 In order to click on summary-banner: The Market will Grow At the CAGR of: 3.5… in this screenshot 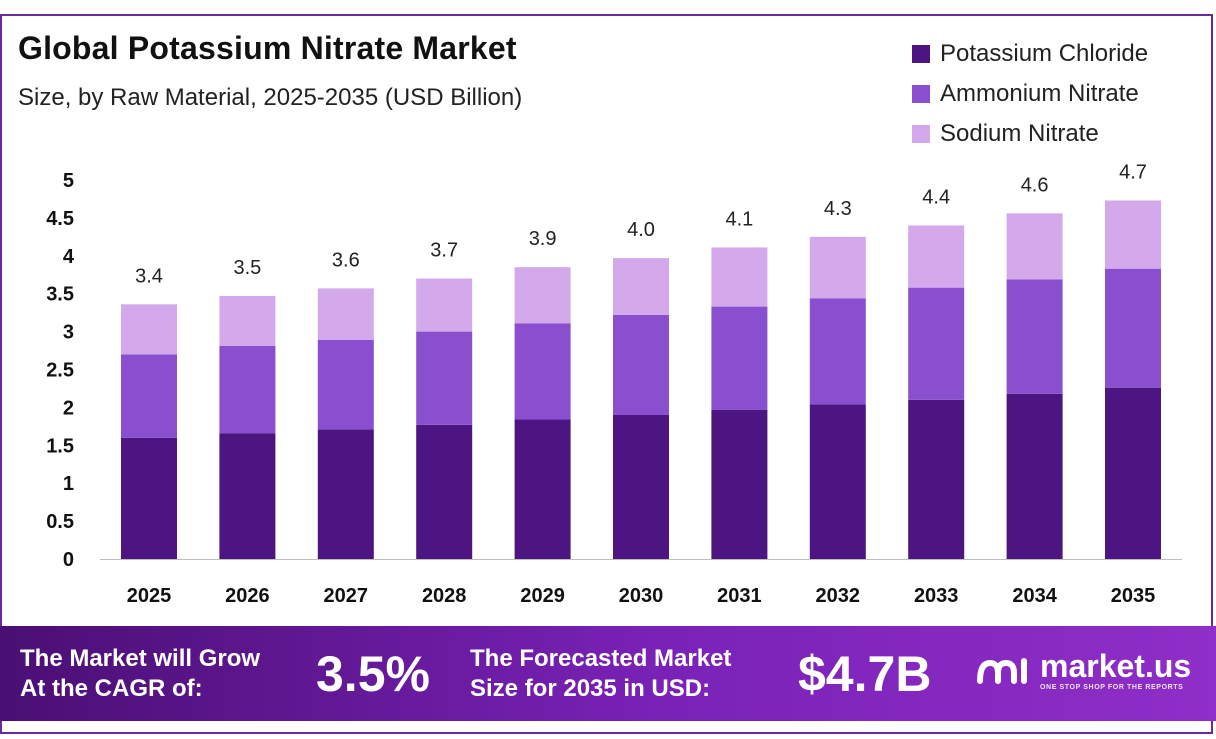, I will do `click(608, 673)`.